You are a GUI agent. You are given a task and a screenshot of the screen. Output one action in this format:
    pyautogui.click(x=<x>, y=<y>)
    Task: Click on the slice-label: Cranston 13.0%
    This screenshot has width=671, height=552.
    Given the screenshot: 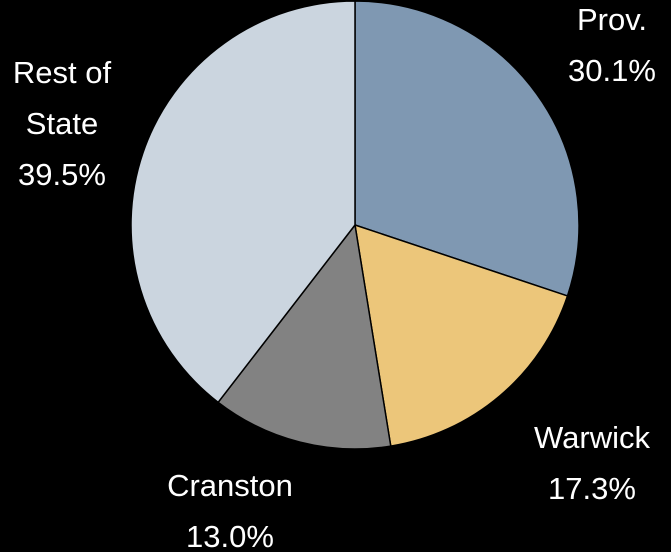 What is the action you would take?
    pyautogui.click(x=230, y=506)
    